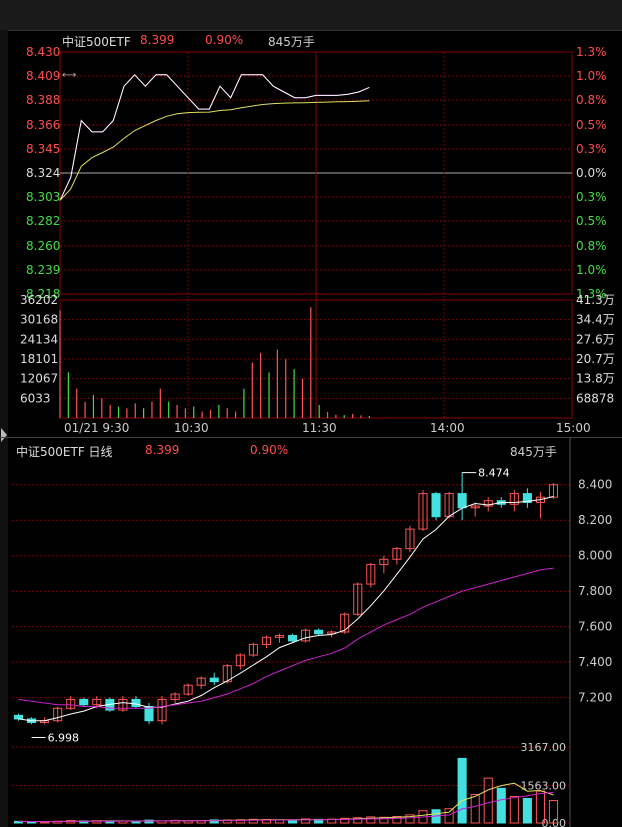 This screenshot has width=622, height=827. I want to click on price-tick-label: 8.282, so click(43, 221).